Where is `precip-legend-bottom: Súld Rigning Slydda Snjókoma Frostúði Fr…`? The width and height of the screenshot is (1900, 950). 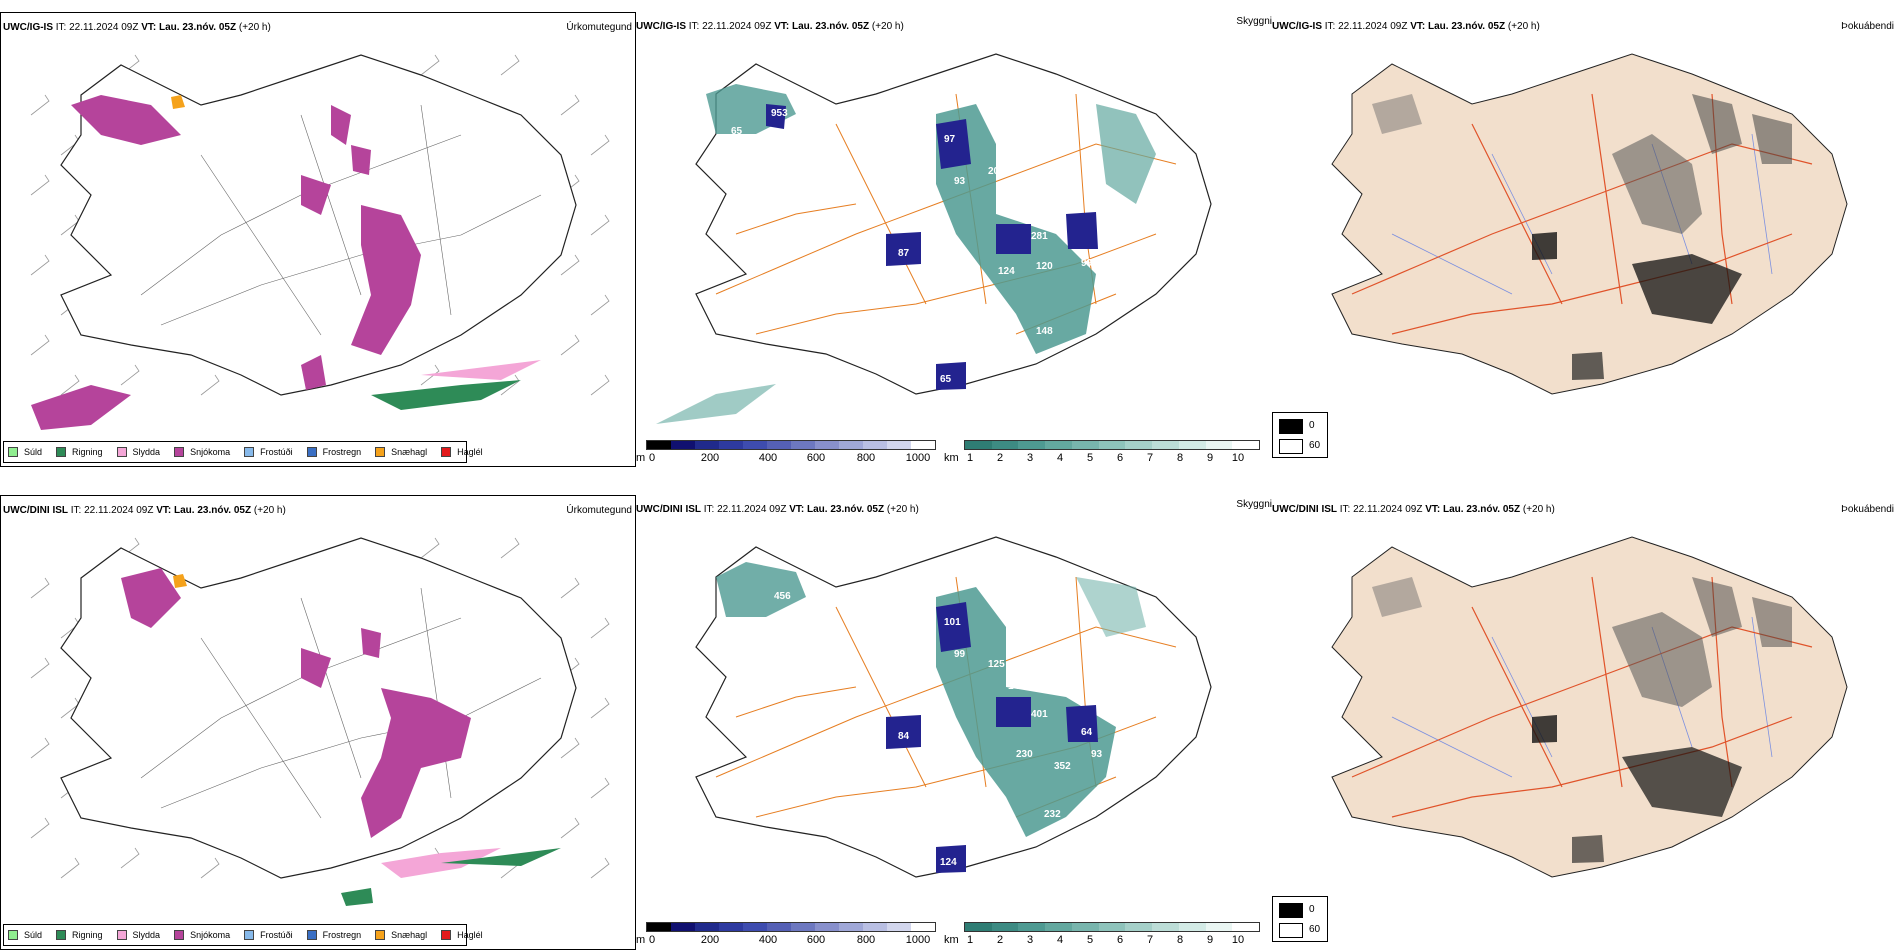
precip-legend-bottom: Súld Rigning Slydda Snjókoma Frostúði Fr… is located at coordinates (243, 935).